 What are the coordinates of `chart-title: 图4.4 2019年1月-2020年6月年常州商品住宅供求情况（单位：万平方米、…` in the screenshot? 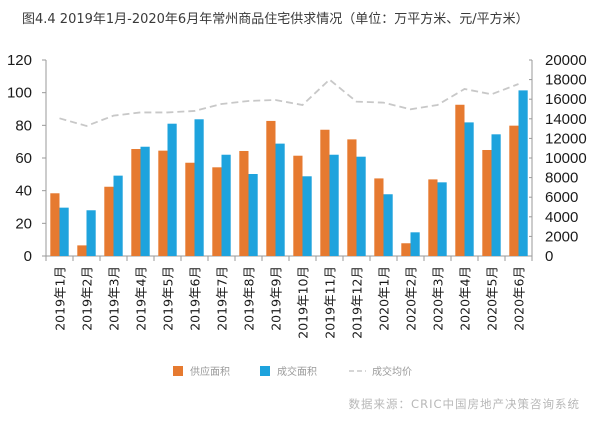 It's located at (275, 19).